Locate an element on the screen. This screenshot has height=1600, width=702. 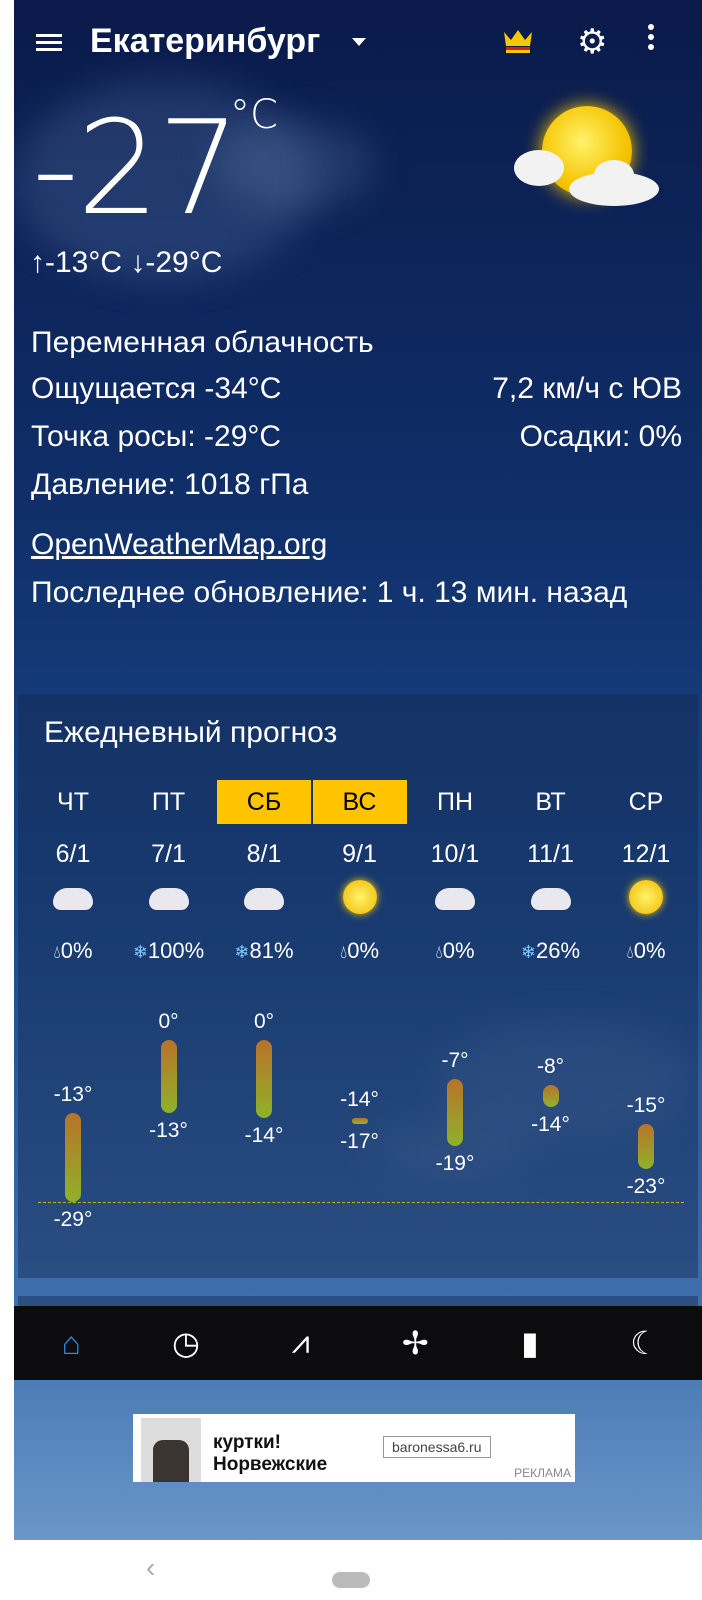
moon-icon: ☾ is located at coordinates (644, 1343).